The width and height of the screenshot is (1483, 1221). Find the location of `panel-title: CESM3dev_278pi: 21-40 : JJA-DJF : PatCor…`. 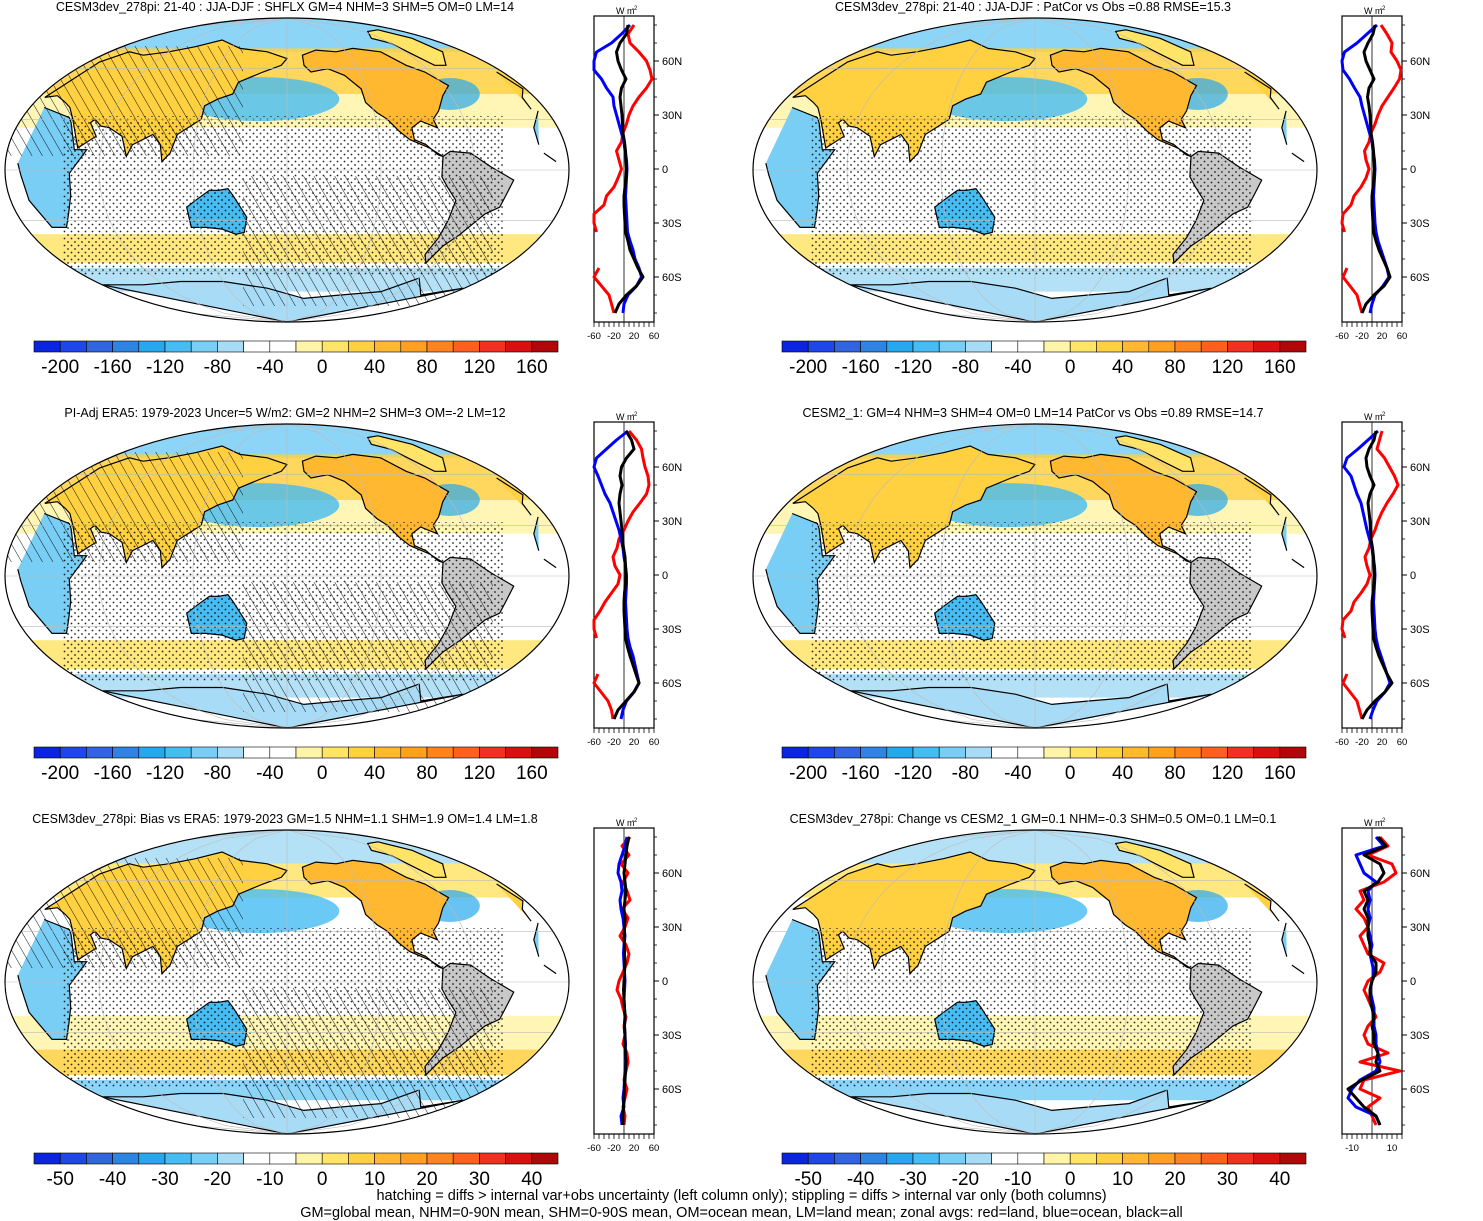

panel-title: CESM3dev_278pi: 21-40 : JJA-DJF : PatCor… is located at coordinates (1032, 7).